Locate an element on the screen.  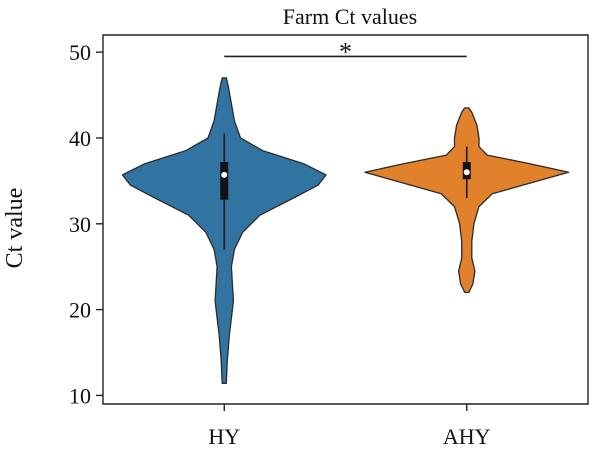
significance-marker: * is located at coordinates (345, 51).